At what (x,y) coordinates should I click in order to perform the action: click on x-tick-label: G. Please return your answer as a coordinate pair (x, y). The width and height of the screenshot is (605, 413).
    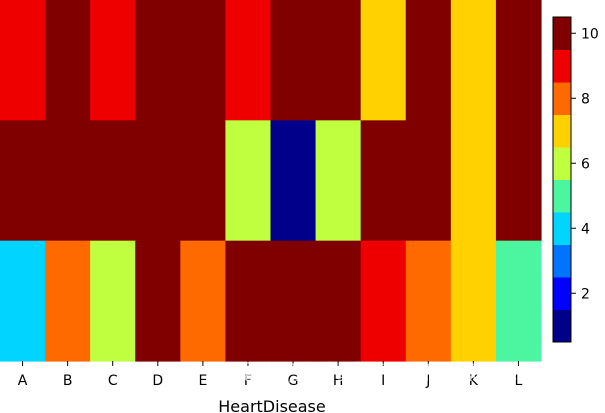
    Looking at the image, I should click on (293, 381).